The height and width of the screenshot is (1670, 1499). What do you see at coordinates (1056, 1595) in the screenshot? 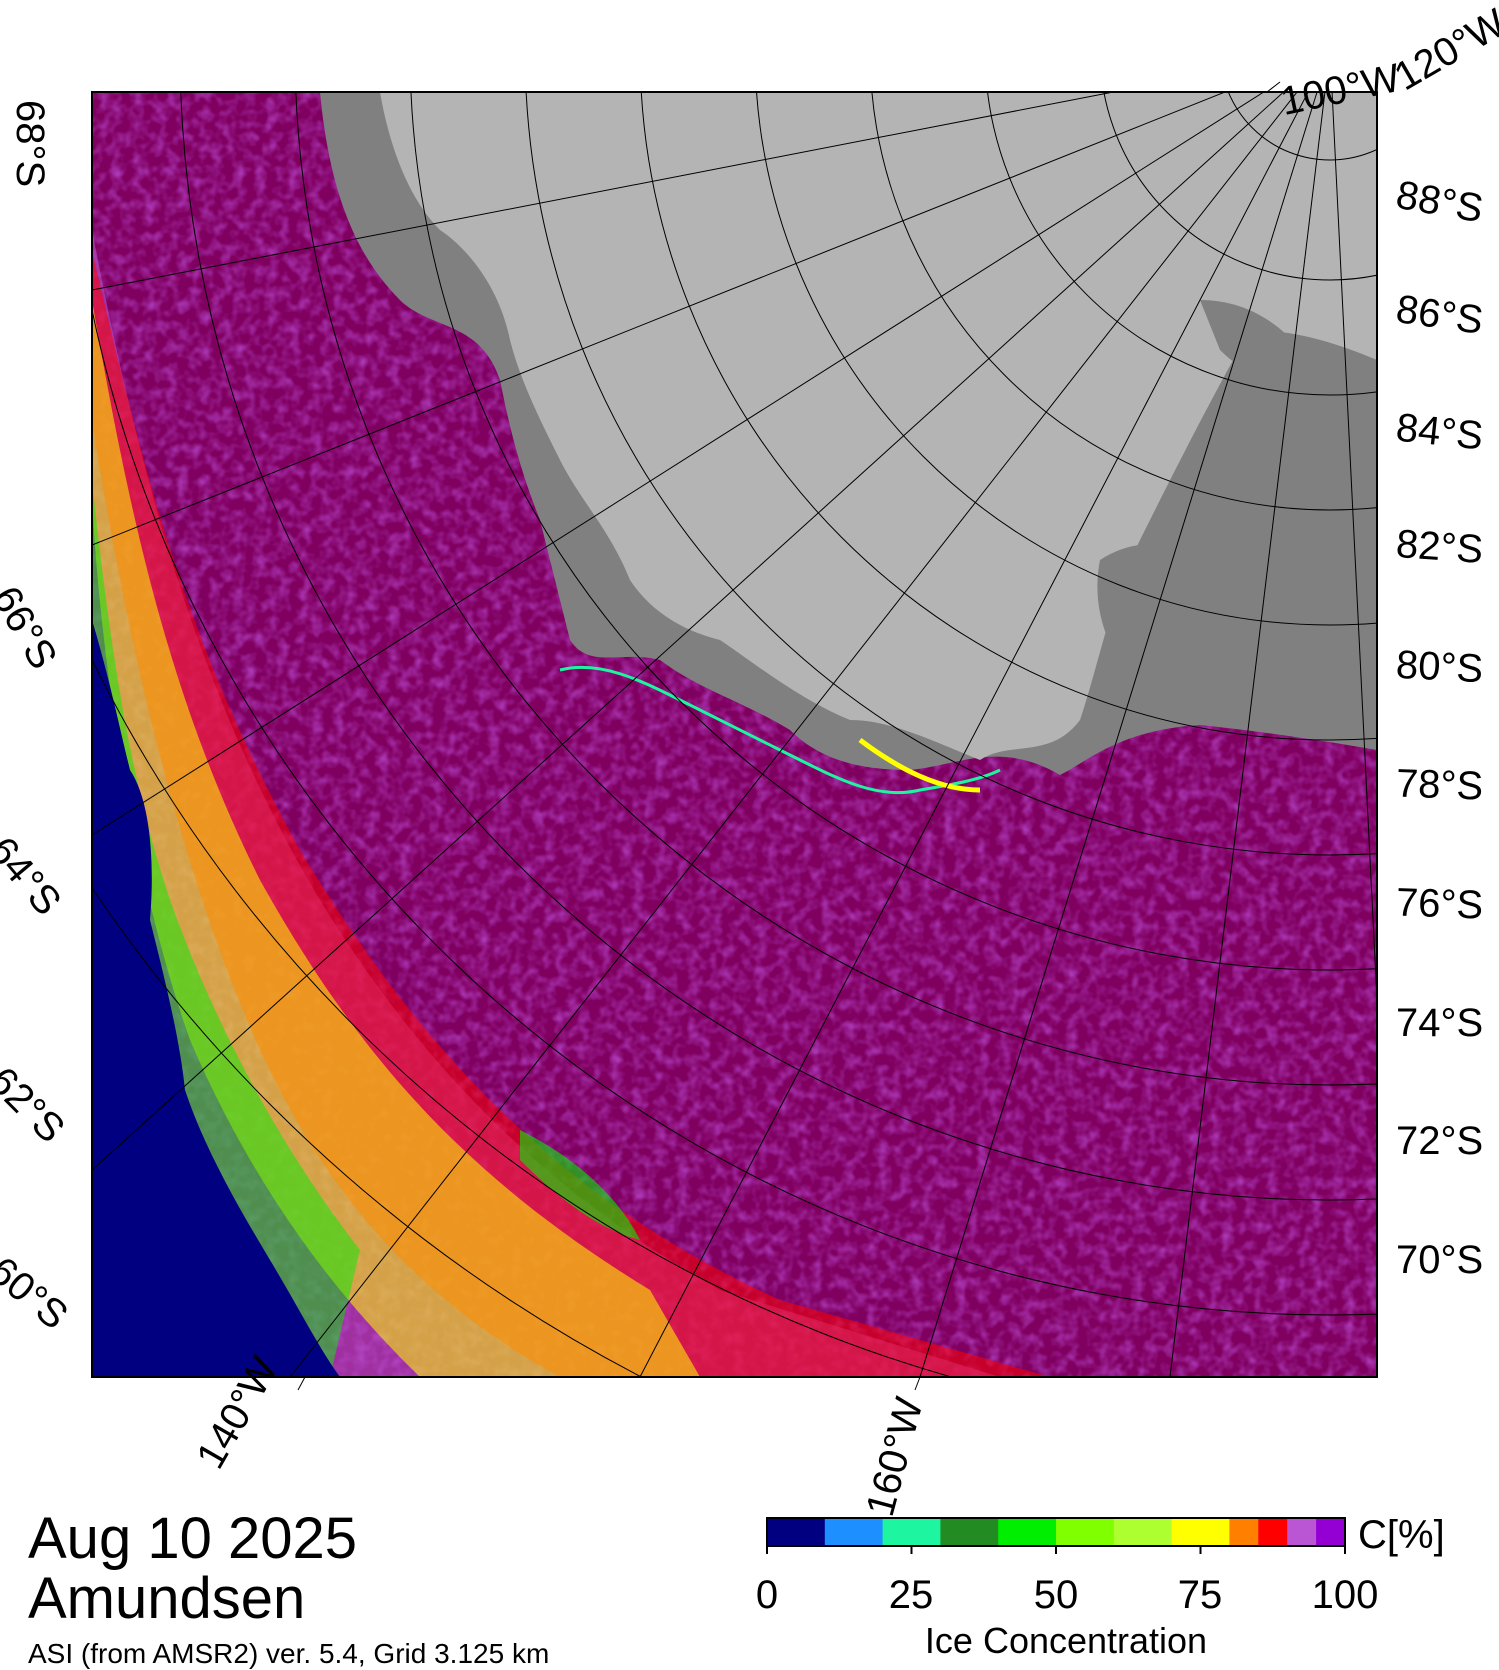
I see `colorbar-tick: 50` at bounding box center [1056, 1595].